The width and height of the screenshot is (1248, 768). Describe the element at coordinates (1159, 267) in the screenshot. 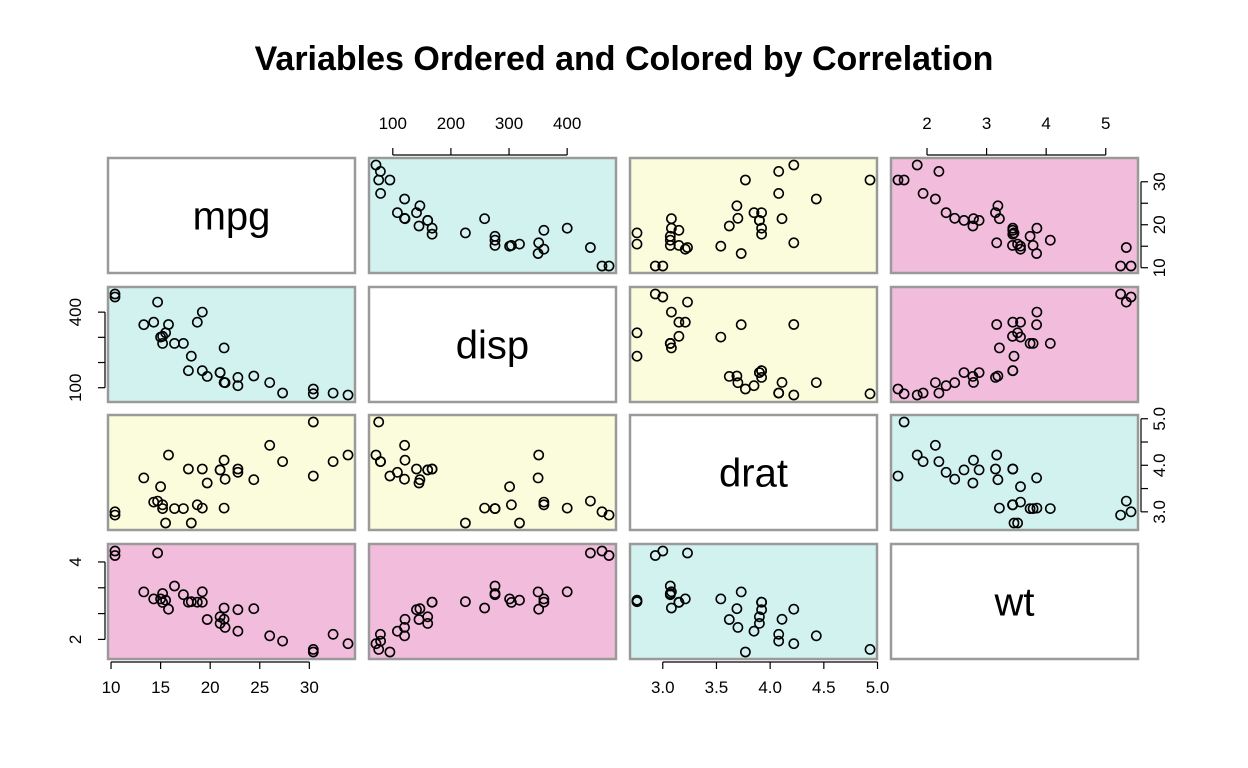

I see `tick-label: 10` at that location.